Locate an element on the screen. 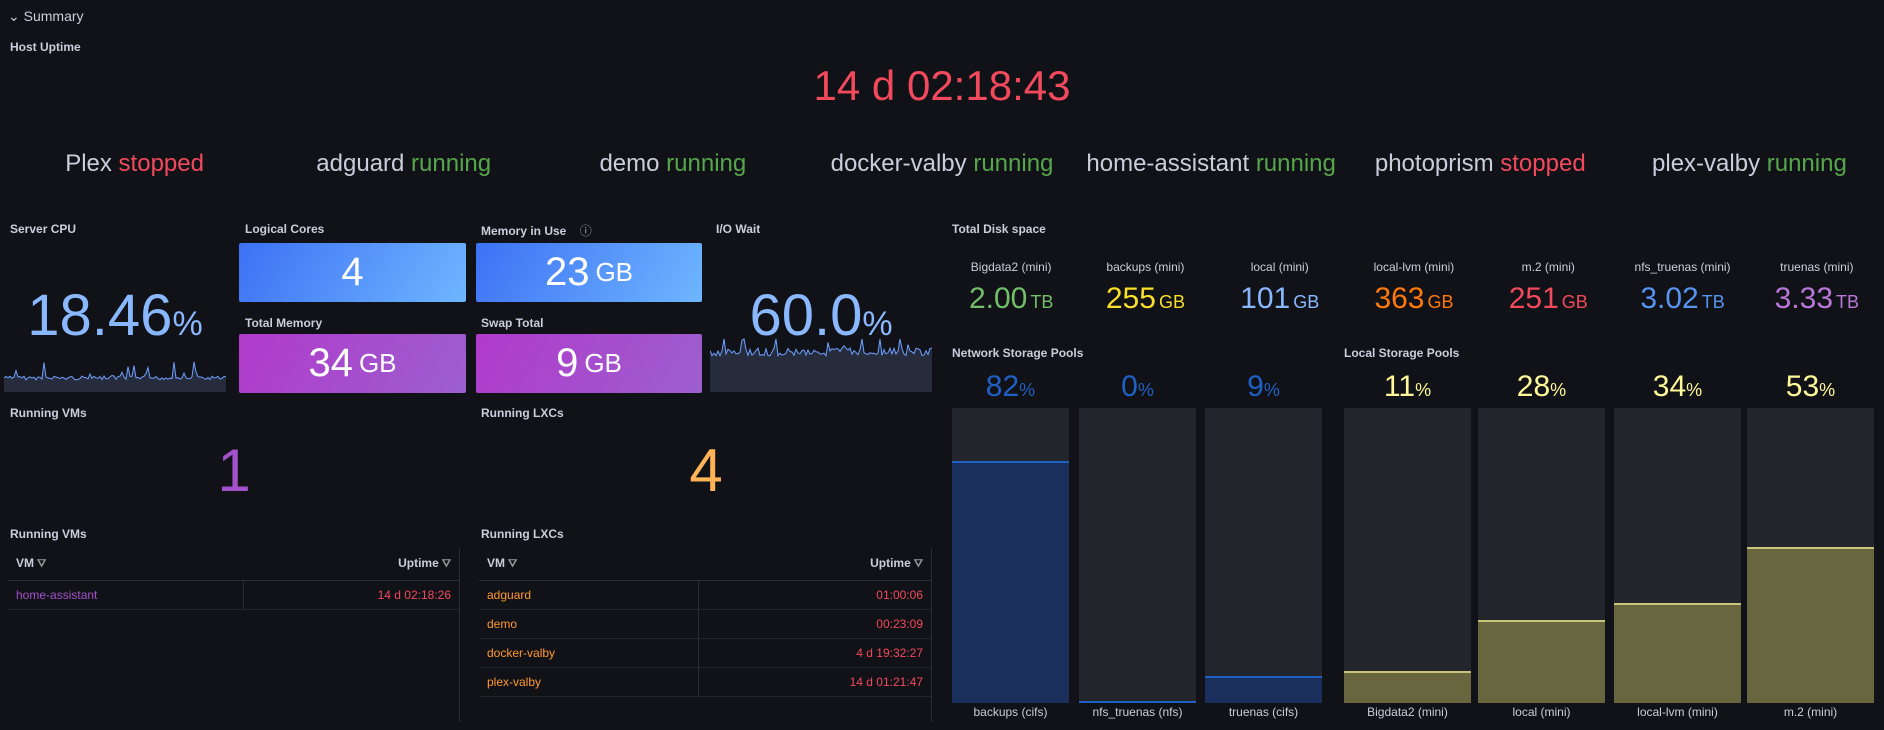 This screenshot has width=1884, height=730. disk-value: 363 GB is located at coordinates (1414, 299).